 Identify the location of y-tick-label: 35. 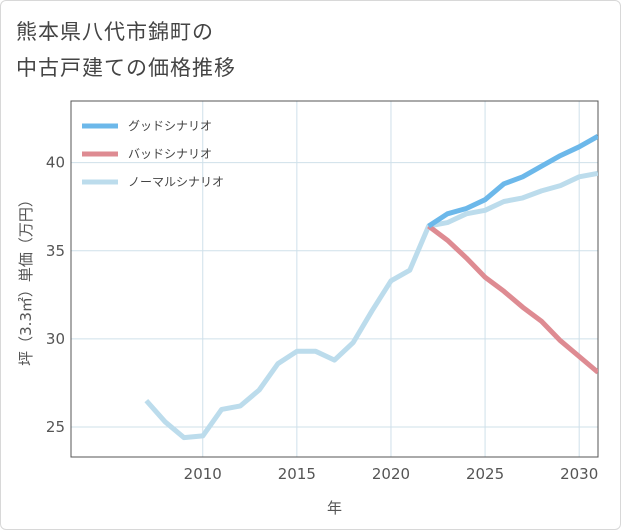
(55, 251).